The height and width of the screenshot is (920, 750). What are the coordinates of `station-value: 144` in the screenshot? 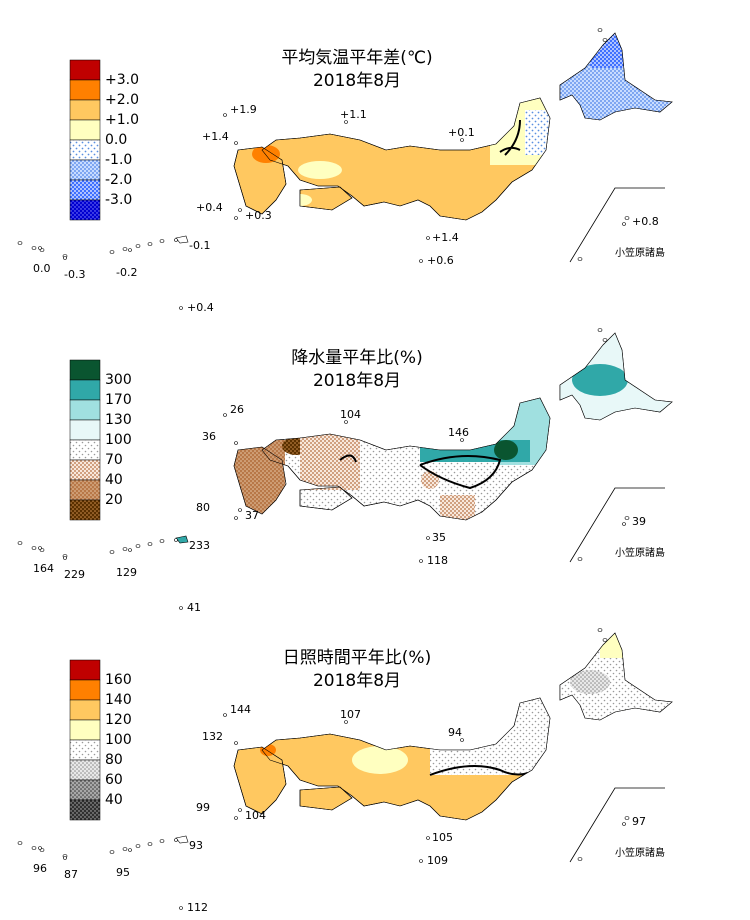 It's located at (240, 709).